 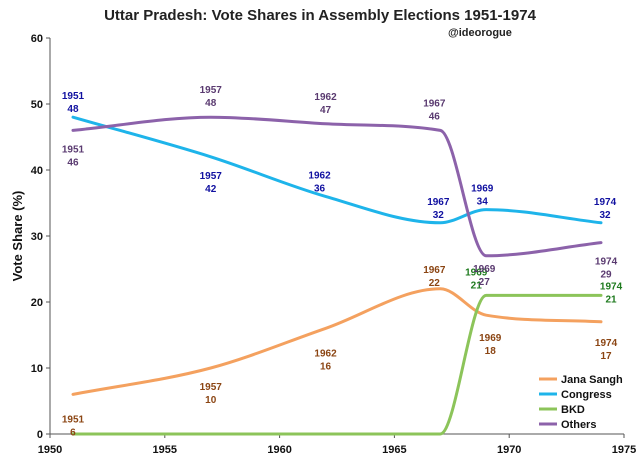 What do you see at coordinates (211, 176) in the screenshot?
I see `data-label-congress-year: 1957` at bounding box center [211, 176].